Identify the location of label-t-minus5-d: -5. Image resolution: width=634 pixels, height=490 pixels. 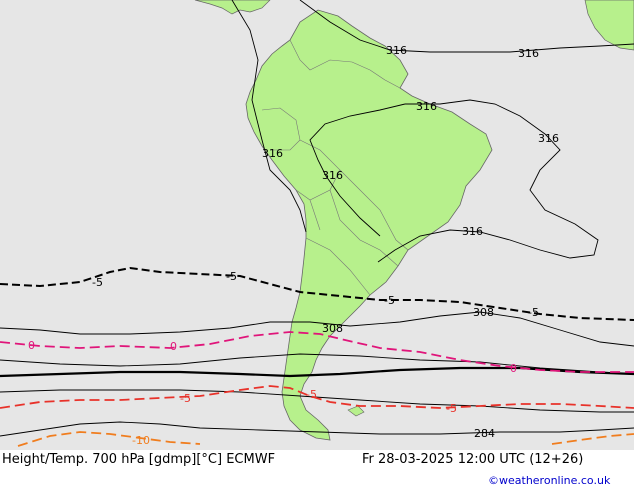
(533, 312).